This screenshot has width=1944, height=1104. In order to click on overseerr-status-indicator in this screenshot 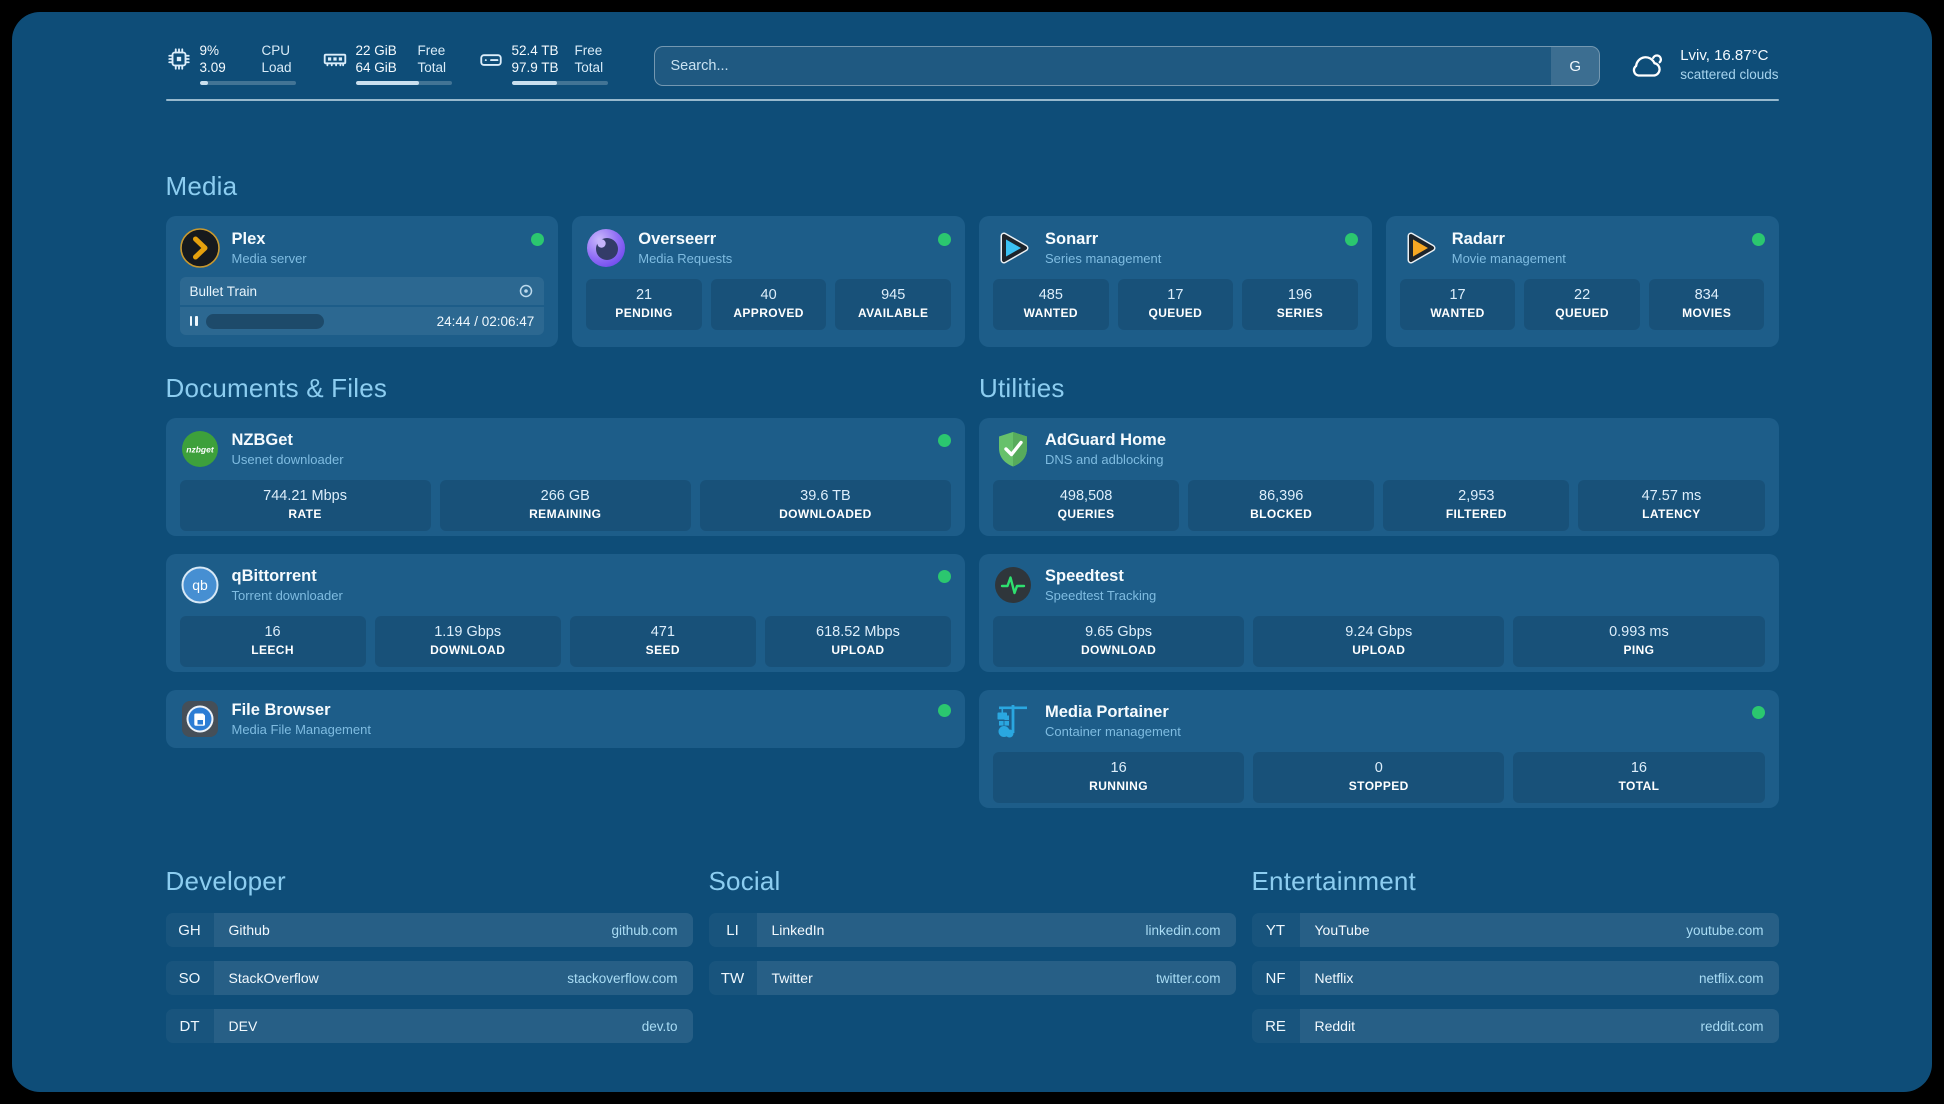, I will do `click(944, 239)`.